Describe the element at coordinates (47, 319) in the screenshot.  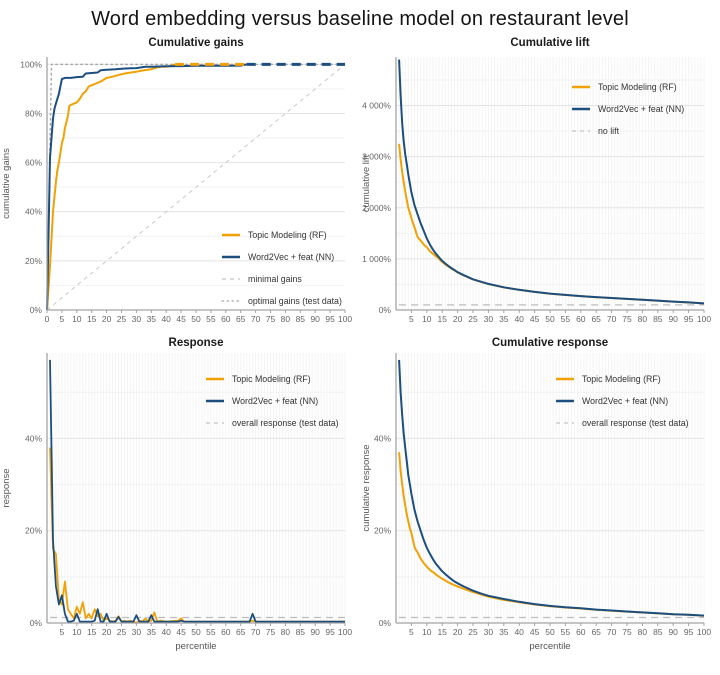
I see `x-tick-label: 0` at that location.